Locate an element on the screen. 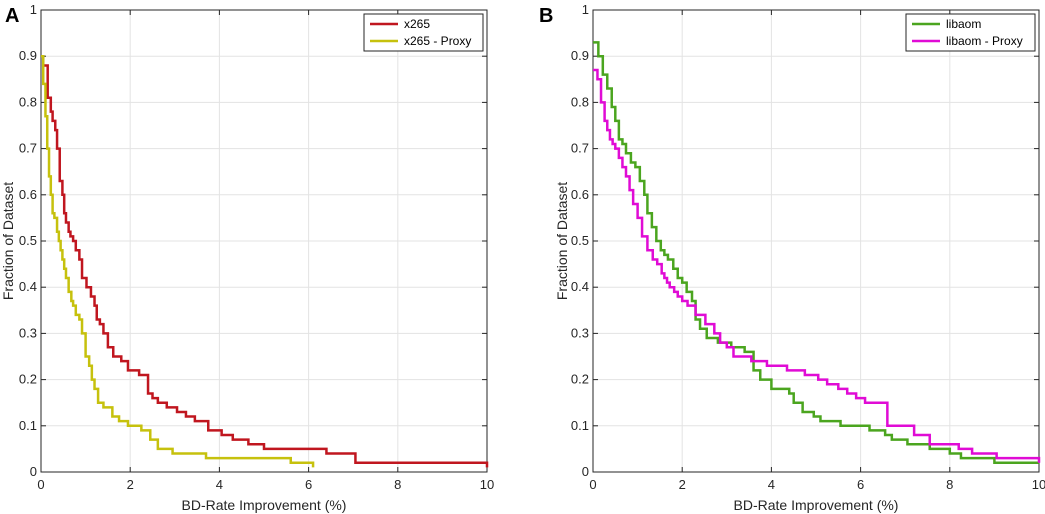 This screenshot has height=514, width=1045. ytick-label-b-5: 0.5 is located at coordinates (580, 240).